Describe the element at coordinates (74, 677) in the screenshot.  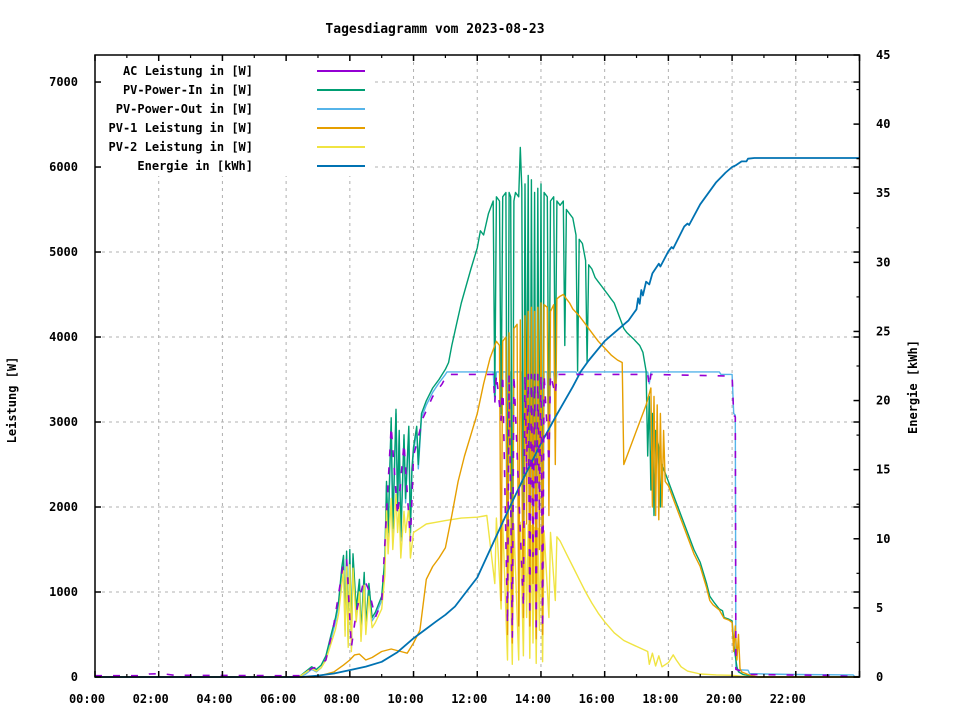
I see `y1-tick-label: 0` at that location.